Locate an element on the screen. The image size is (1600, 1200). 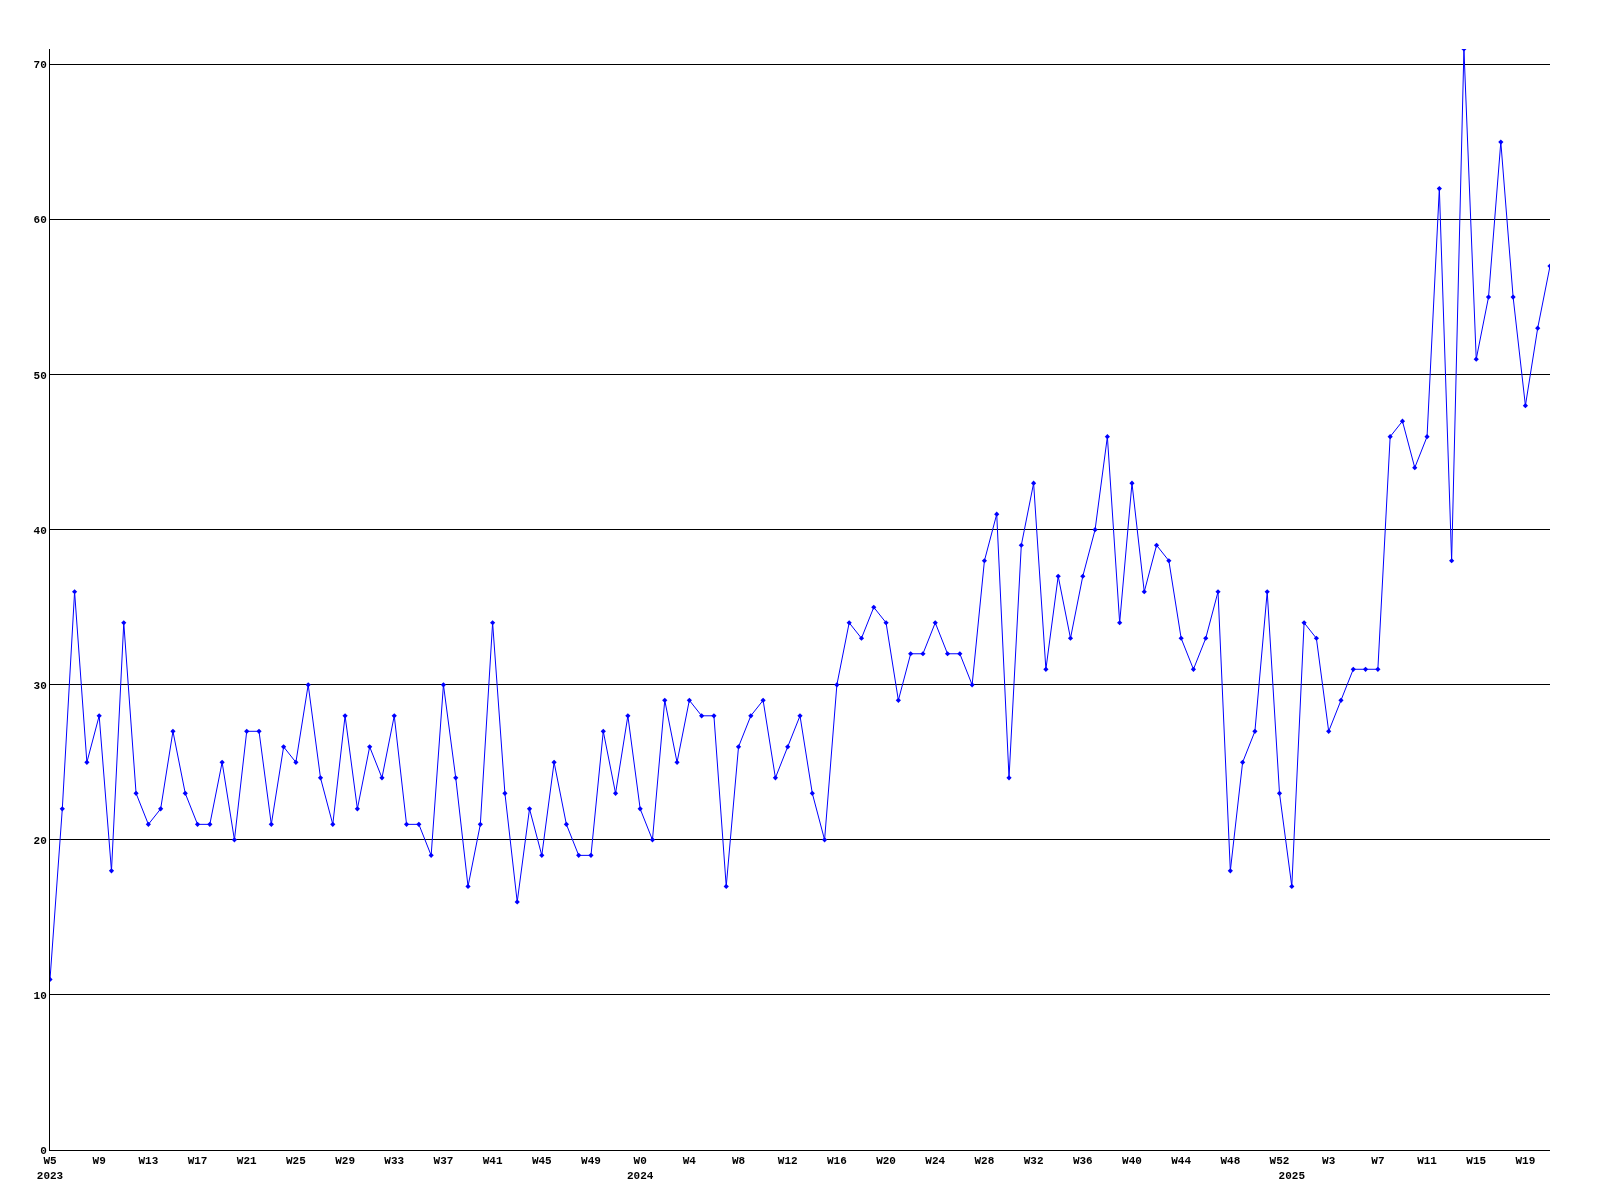
x-tick-label: W44 is located at coordinates (1181, 1161).